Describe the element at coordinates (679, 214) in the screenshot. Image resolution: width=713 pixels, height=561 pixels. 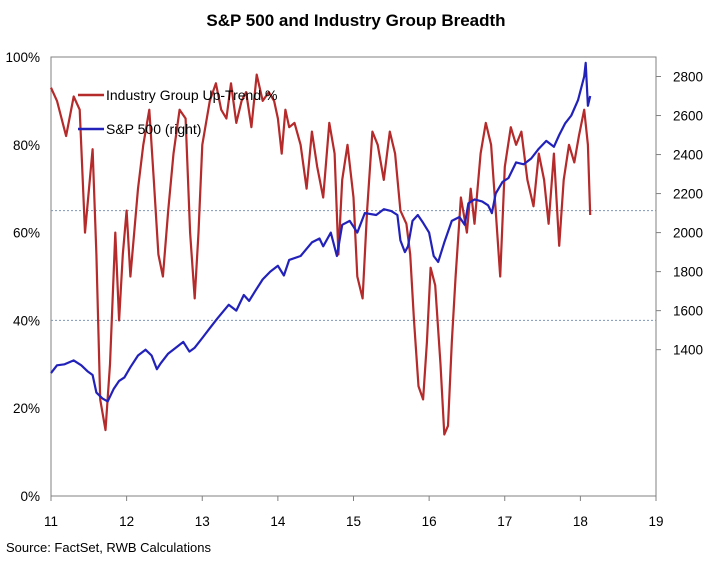
I see `right-y-axis: 1400 1600 1800 2000 2200 2400 2600 2800` at that location.